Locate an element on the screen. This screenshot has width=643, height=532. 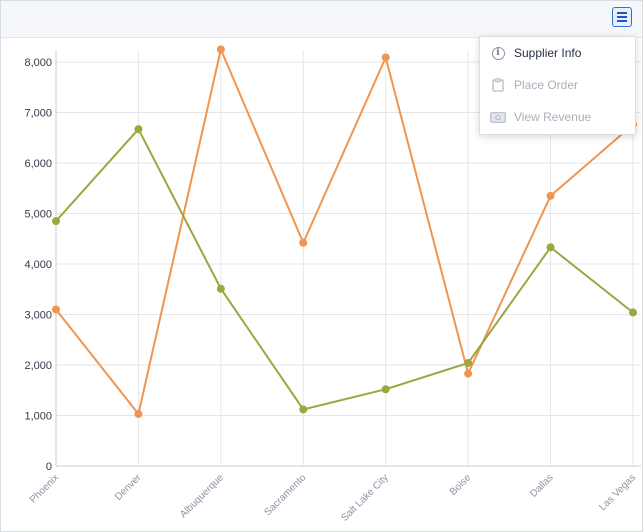
chart-menu-dropdown: i Supplier Info Place Order View Revenue is located at coordinates (557, 85).